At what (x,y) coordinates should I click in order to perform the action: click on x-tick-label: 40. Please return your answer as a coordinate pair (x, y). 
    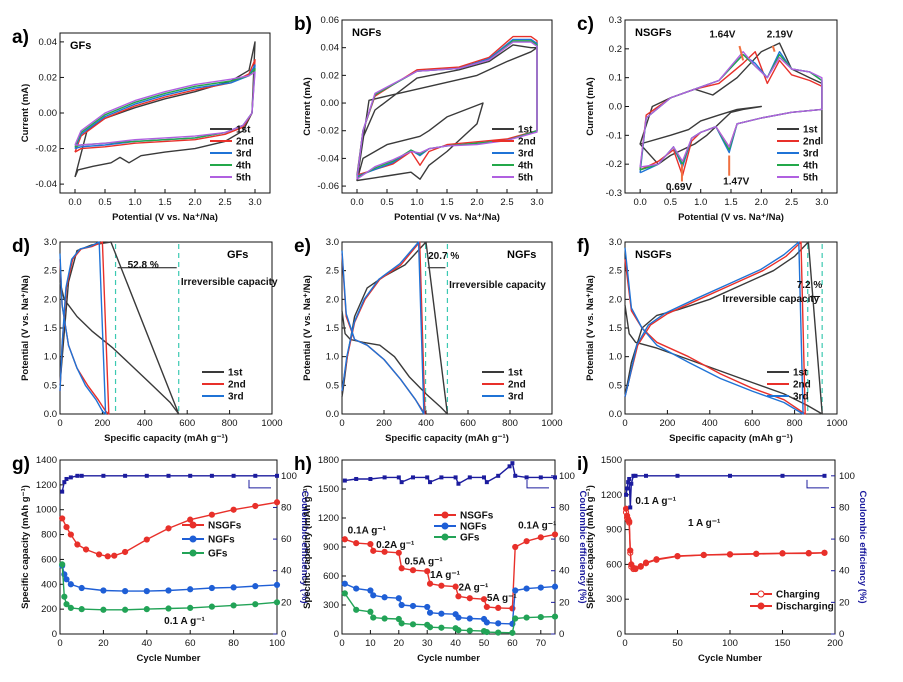
    Looking at the image, I should click on (455, 643).